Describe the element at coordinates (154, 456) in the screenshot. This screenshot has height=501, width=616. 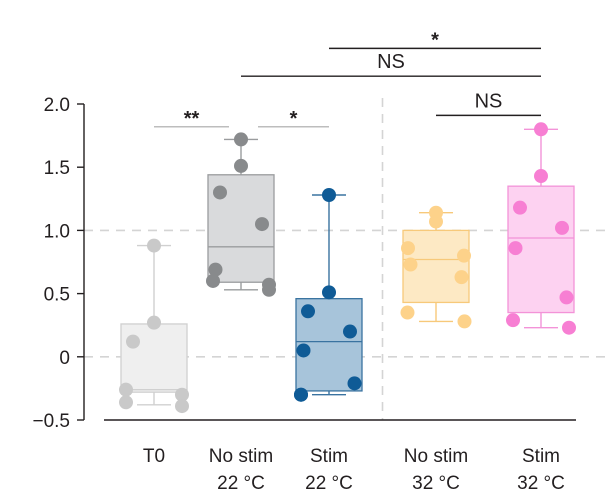
I see `category-label: T0` at that location.